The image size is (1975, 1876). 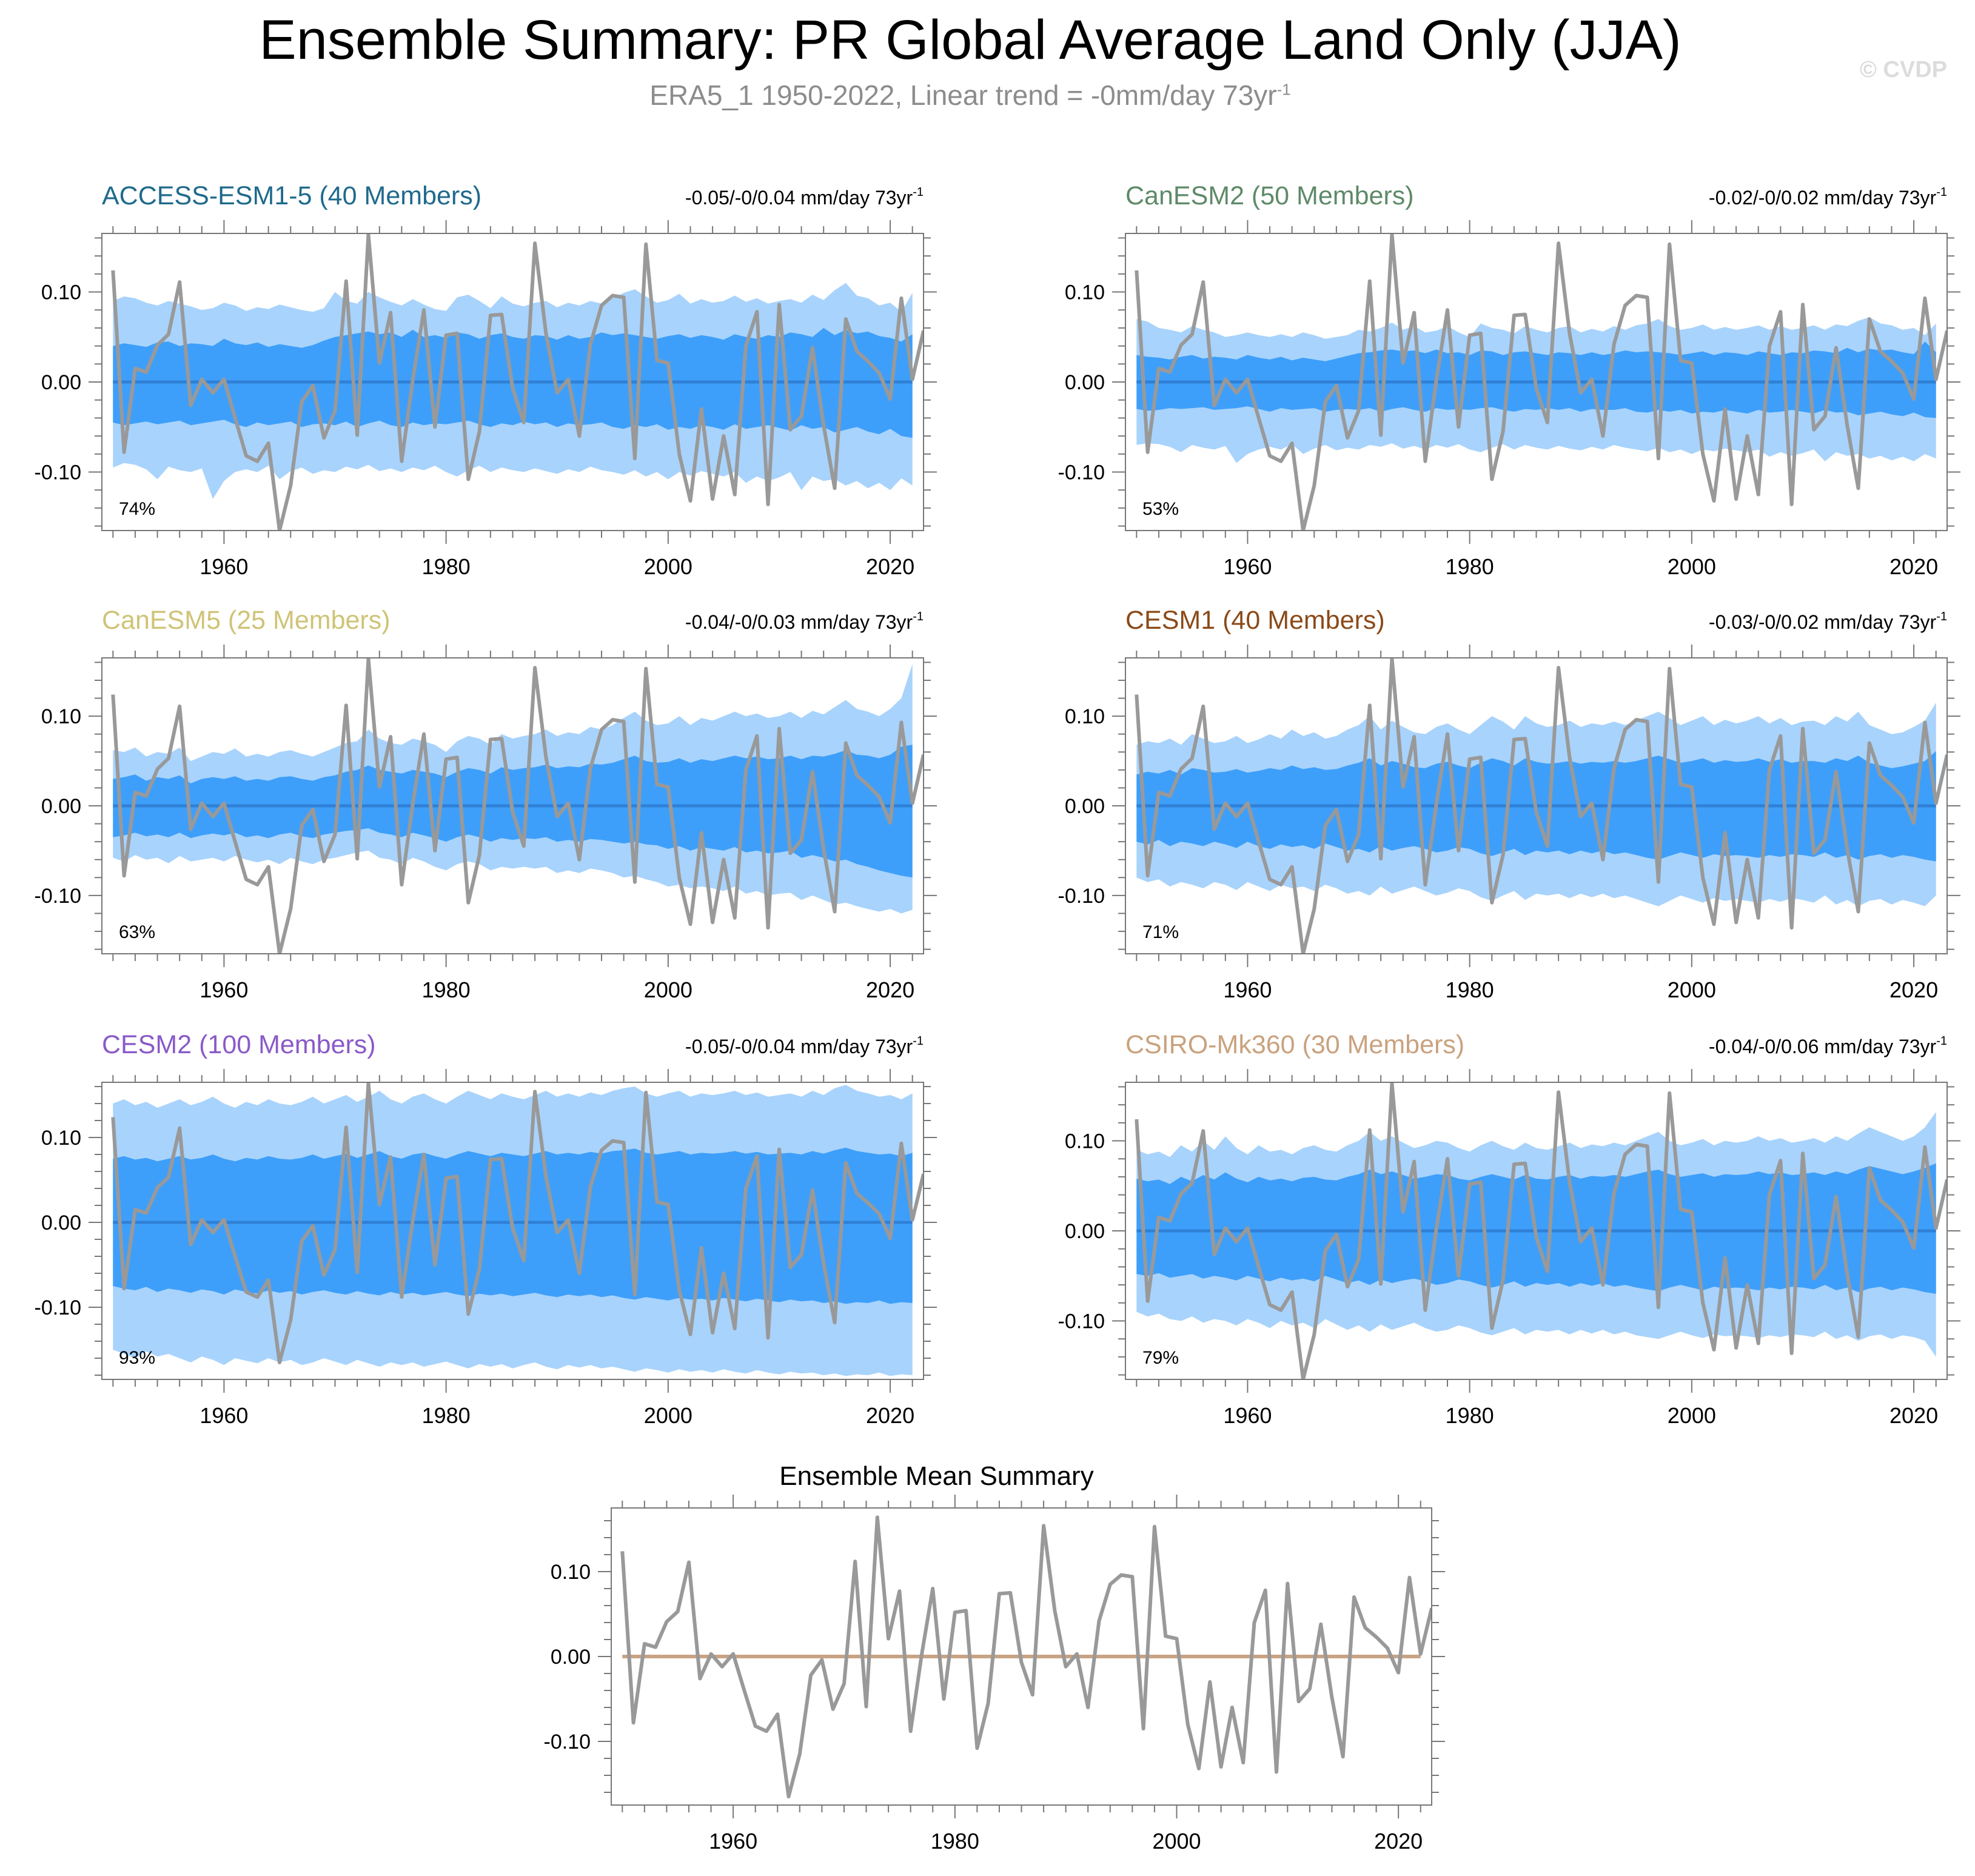 What do you see at coordinates (799, 622) in the screenshot?
I see `trend-label-text: -0.04/-0/0.03 mm/day 73yr` at bounding box center [799, 622].